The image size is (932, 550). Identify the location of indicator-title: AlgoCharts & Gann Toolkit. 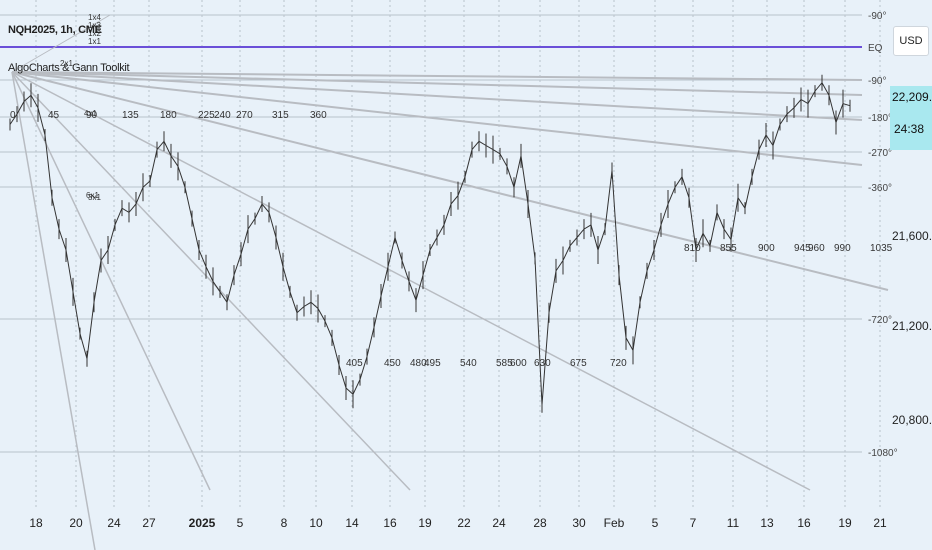
(69, 68).